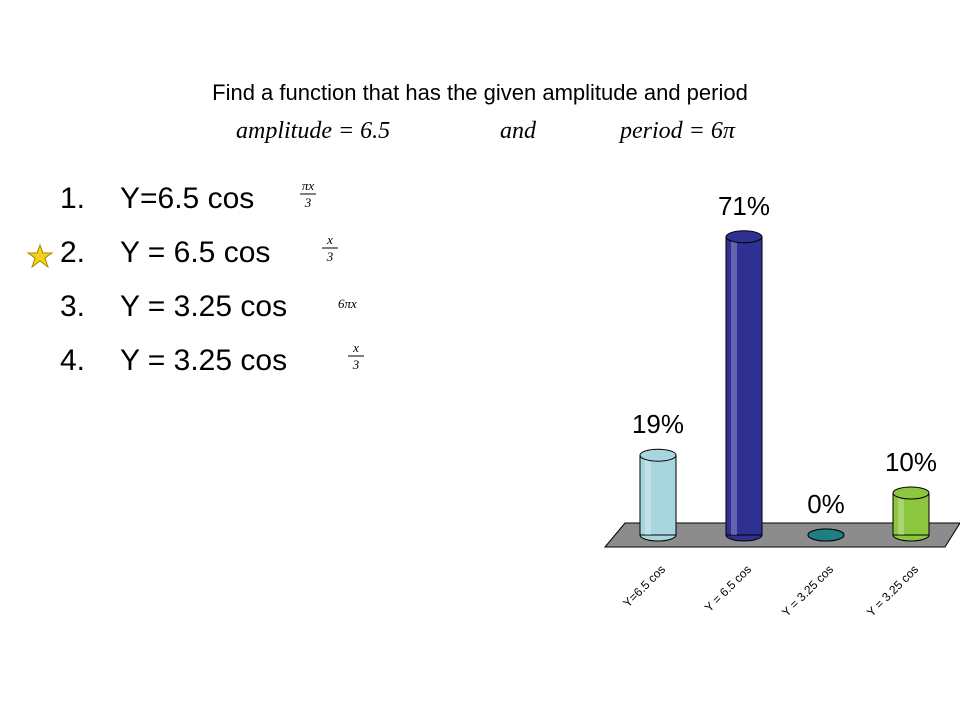 This screenshot has width=960, height=720. Describe the element at coordinates (313, 131) in the screenshot. I see `formula-amplitude: amplitude = 6.5` at that location.